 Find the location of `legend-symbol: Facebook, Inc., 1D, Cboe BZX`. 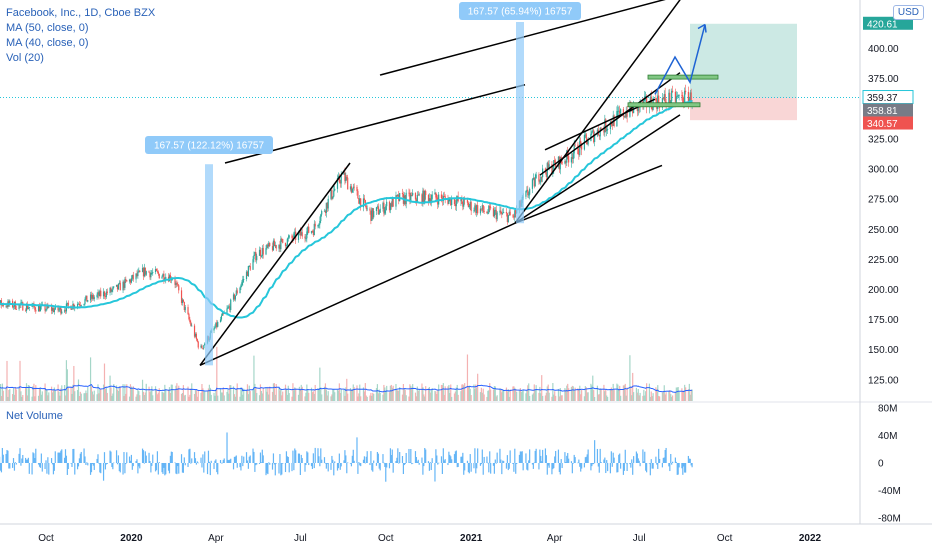

legend-symbol: Facebook, Inc., 1D, Cboe BZX is located at coordinates (81, 13).